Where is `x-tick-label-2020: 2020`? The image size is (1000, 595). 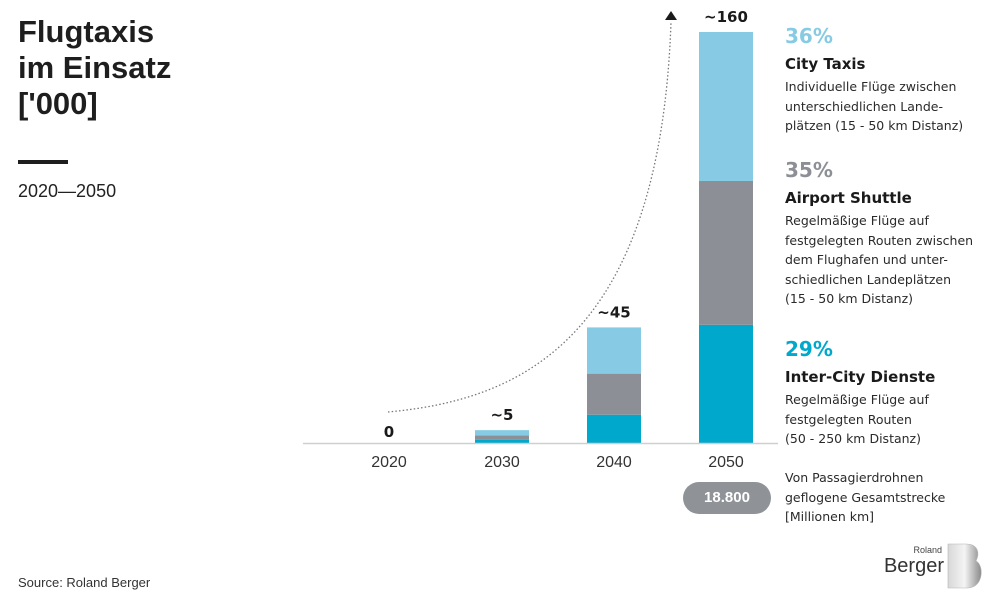
x-tick-label-2020: 2020 is located at coordinates (389, 462).